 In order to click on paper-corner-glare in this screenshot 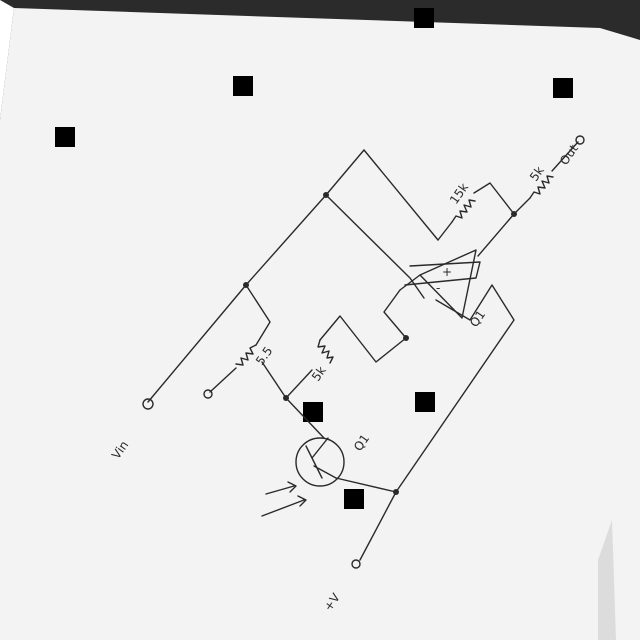, I will do `click(7, 60)`.